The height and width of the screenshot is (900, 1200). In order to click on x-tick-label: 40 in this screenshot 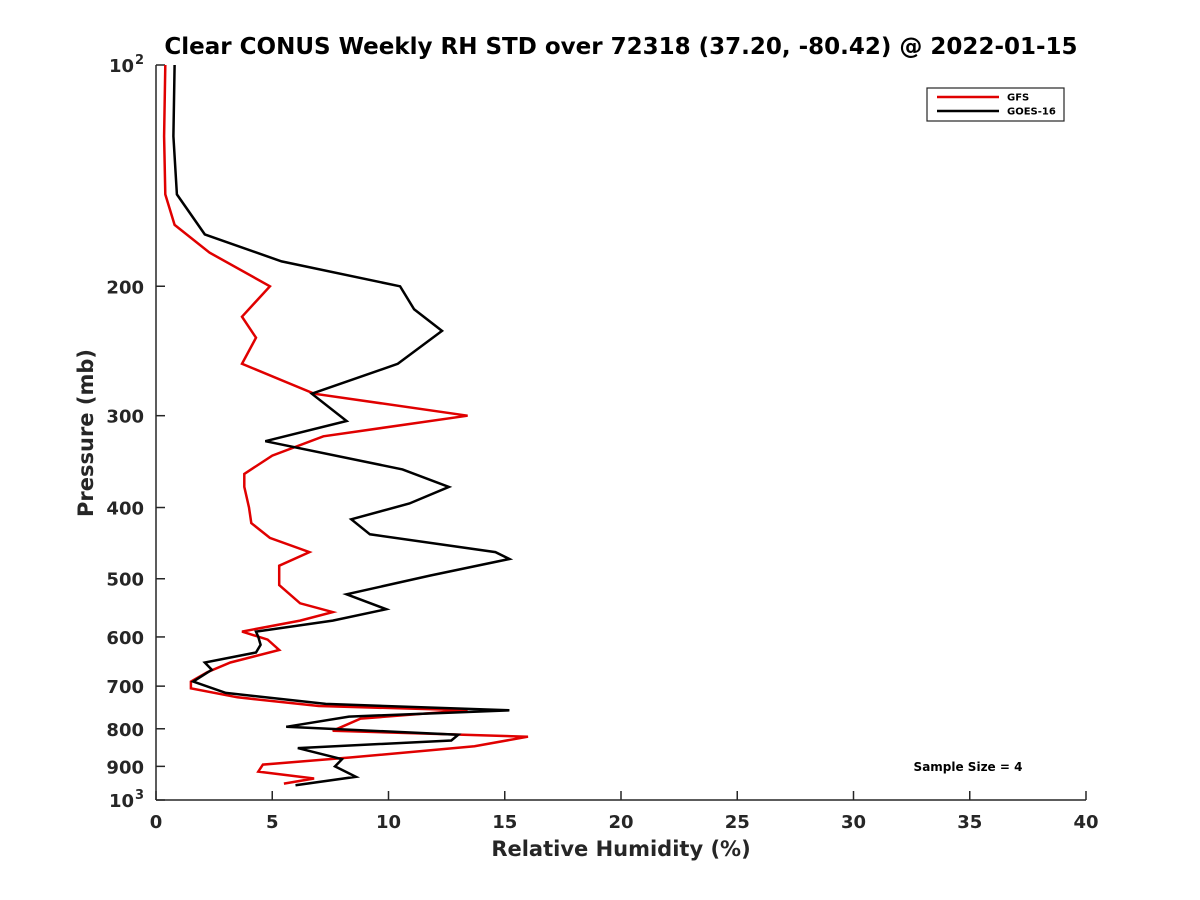, I will do `click(1085, 822)`.